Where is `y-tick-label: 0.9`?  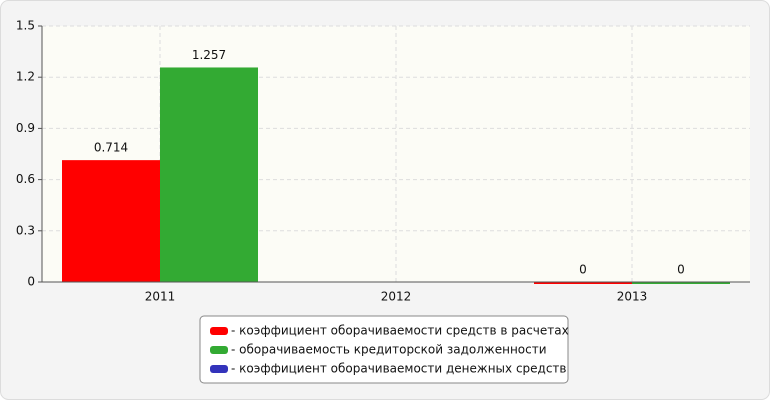
y-tick-label: 0.9 is located at coordinates (25, 128).